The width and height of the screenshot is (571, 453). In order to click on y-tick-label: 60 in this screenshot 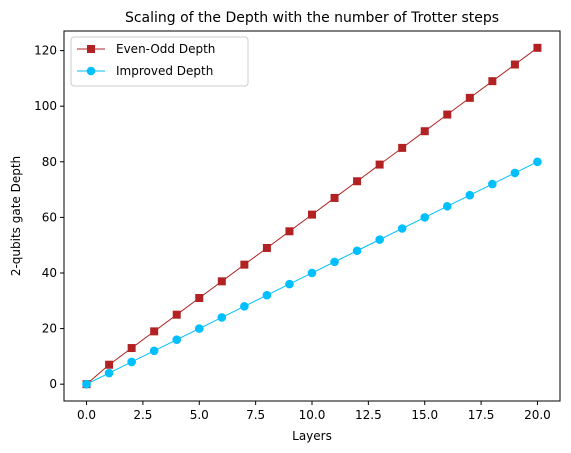, I will do `click(49, 217)`.